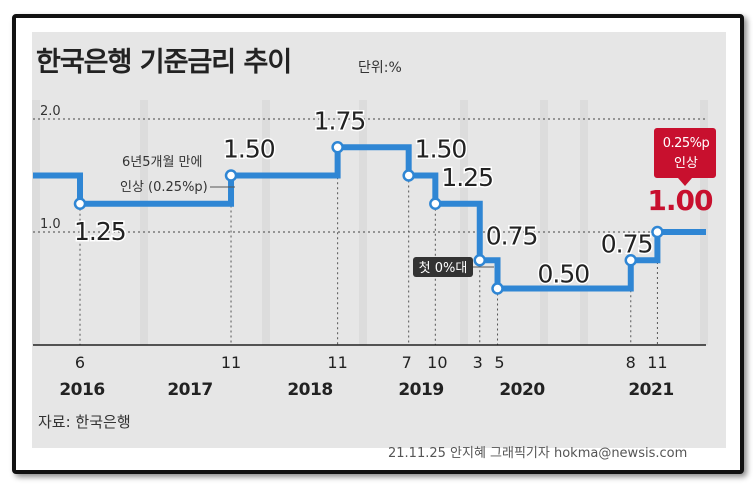 This screenshot has height=485, width=753. I want to click on x-month-label: 8, so click(631, 362).